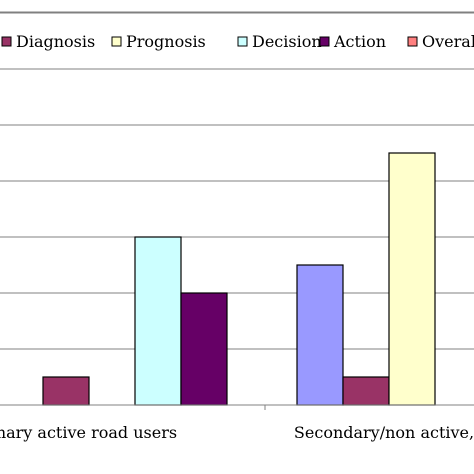 The width and height of the screenshot is (474, 474). Describe the element at coordinates (384, 432) in the screenshot. I see `x-tick-label: Secondary/non active,` at that location.